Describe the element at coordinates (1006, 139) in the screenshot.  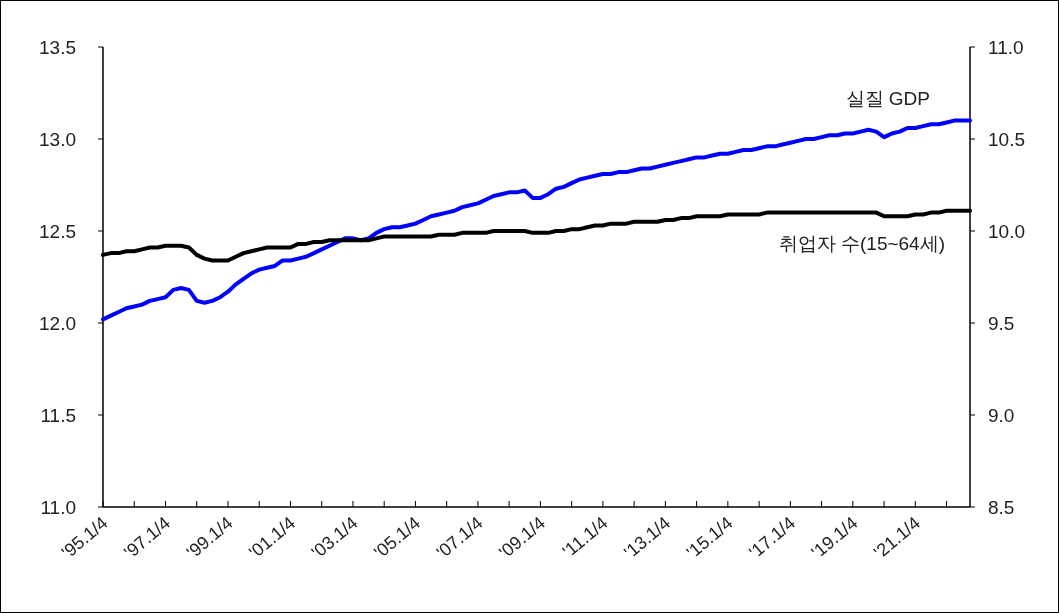
I see `y2-tick-label: 10.5` at that location.